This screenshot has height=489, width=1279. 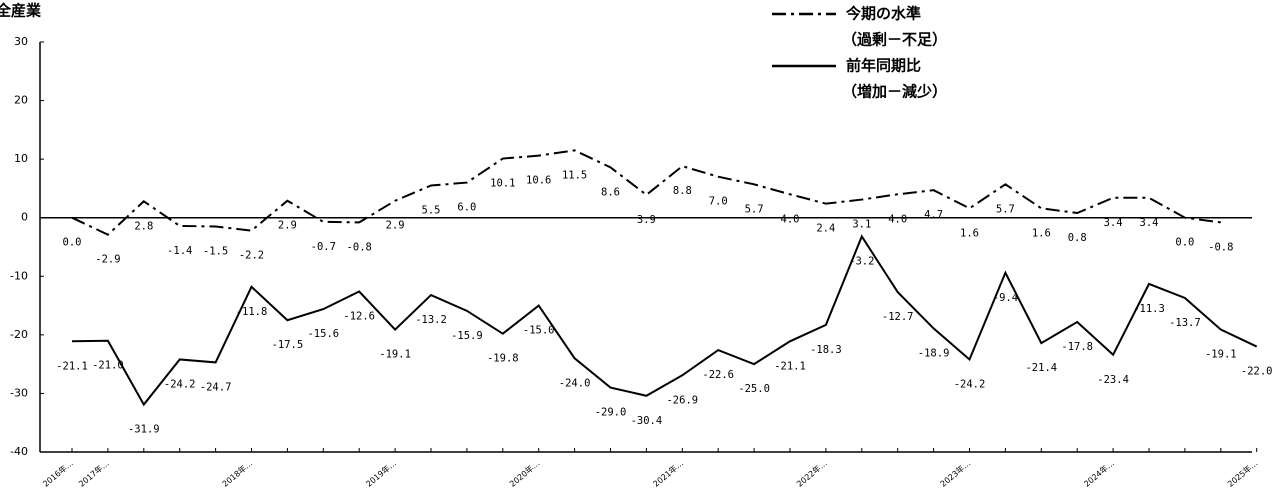 I want to click on data-label: -11.3, so click(x=1149, y=309).